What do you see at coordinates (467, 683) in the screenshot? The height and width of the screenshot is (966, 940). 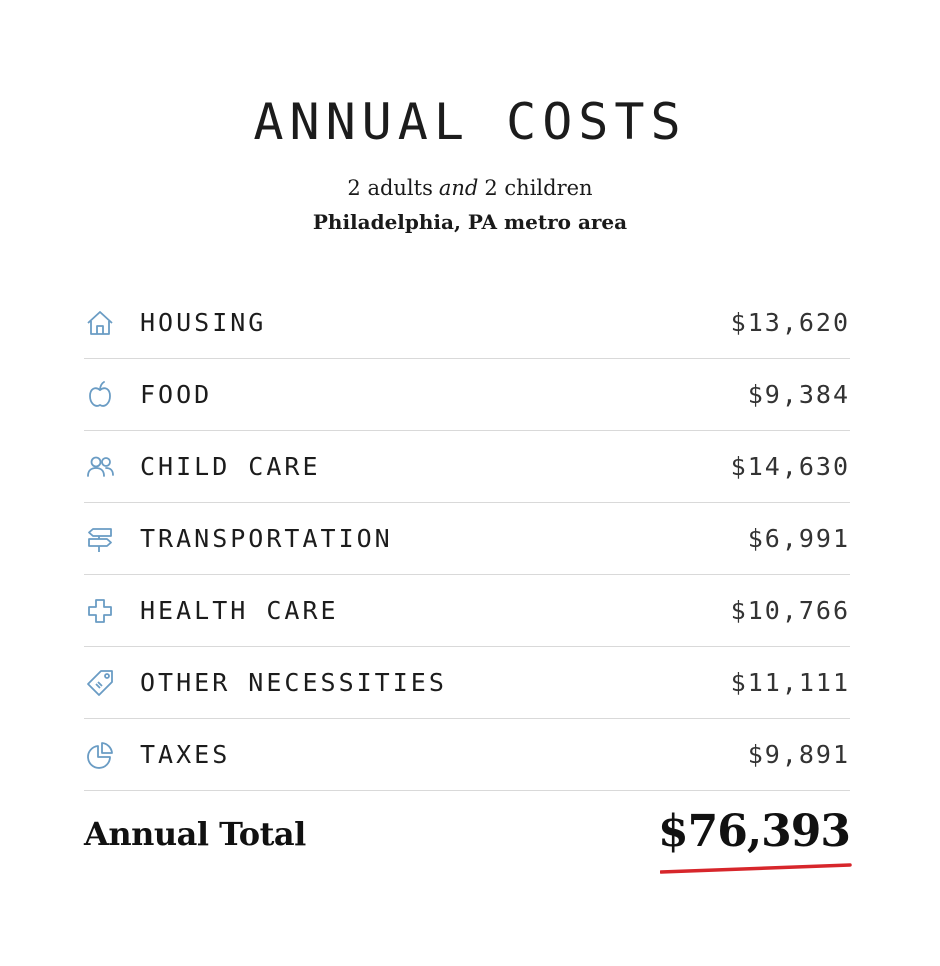 I see `cost-row-other-necessities: OTHER NECESSITIES $11,111` at bounding box center [467, 683].